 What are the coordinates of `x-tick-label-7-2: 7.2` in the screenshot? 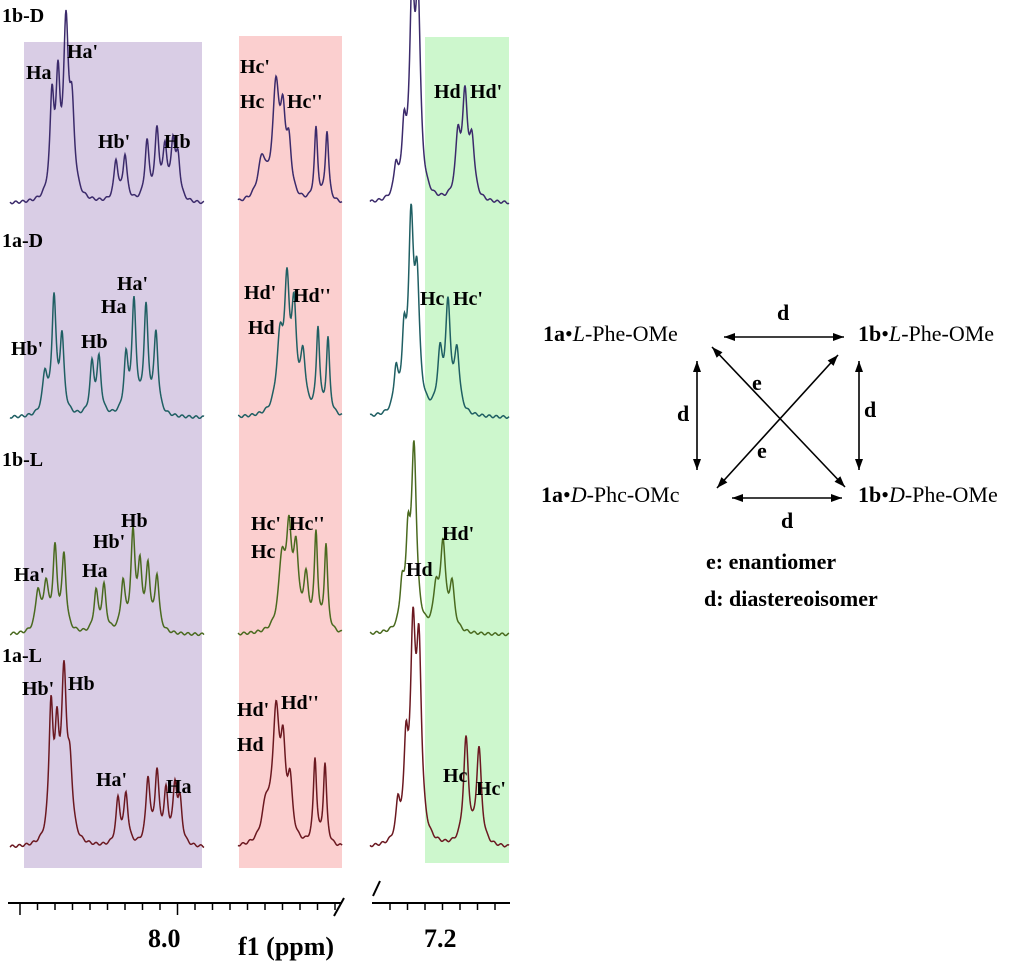 It's located at (440, 938).